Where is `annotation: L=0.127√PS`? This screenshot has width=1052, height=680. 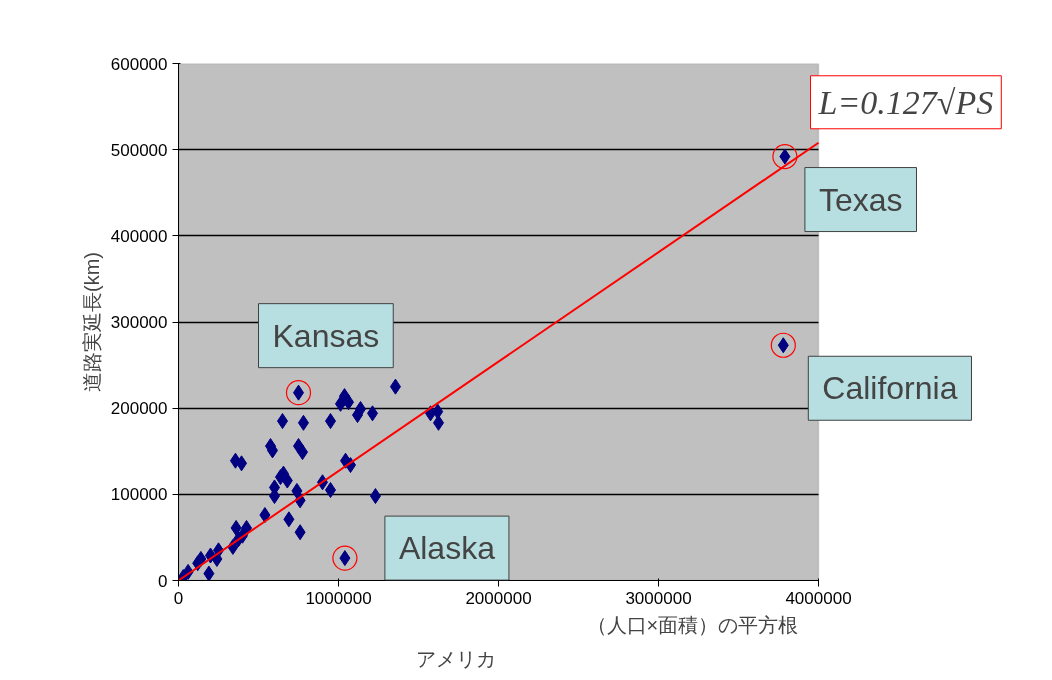
annotation: L=0.127√PS is located at coordinates (905, 102).